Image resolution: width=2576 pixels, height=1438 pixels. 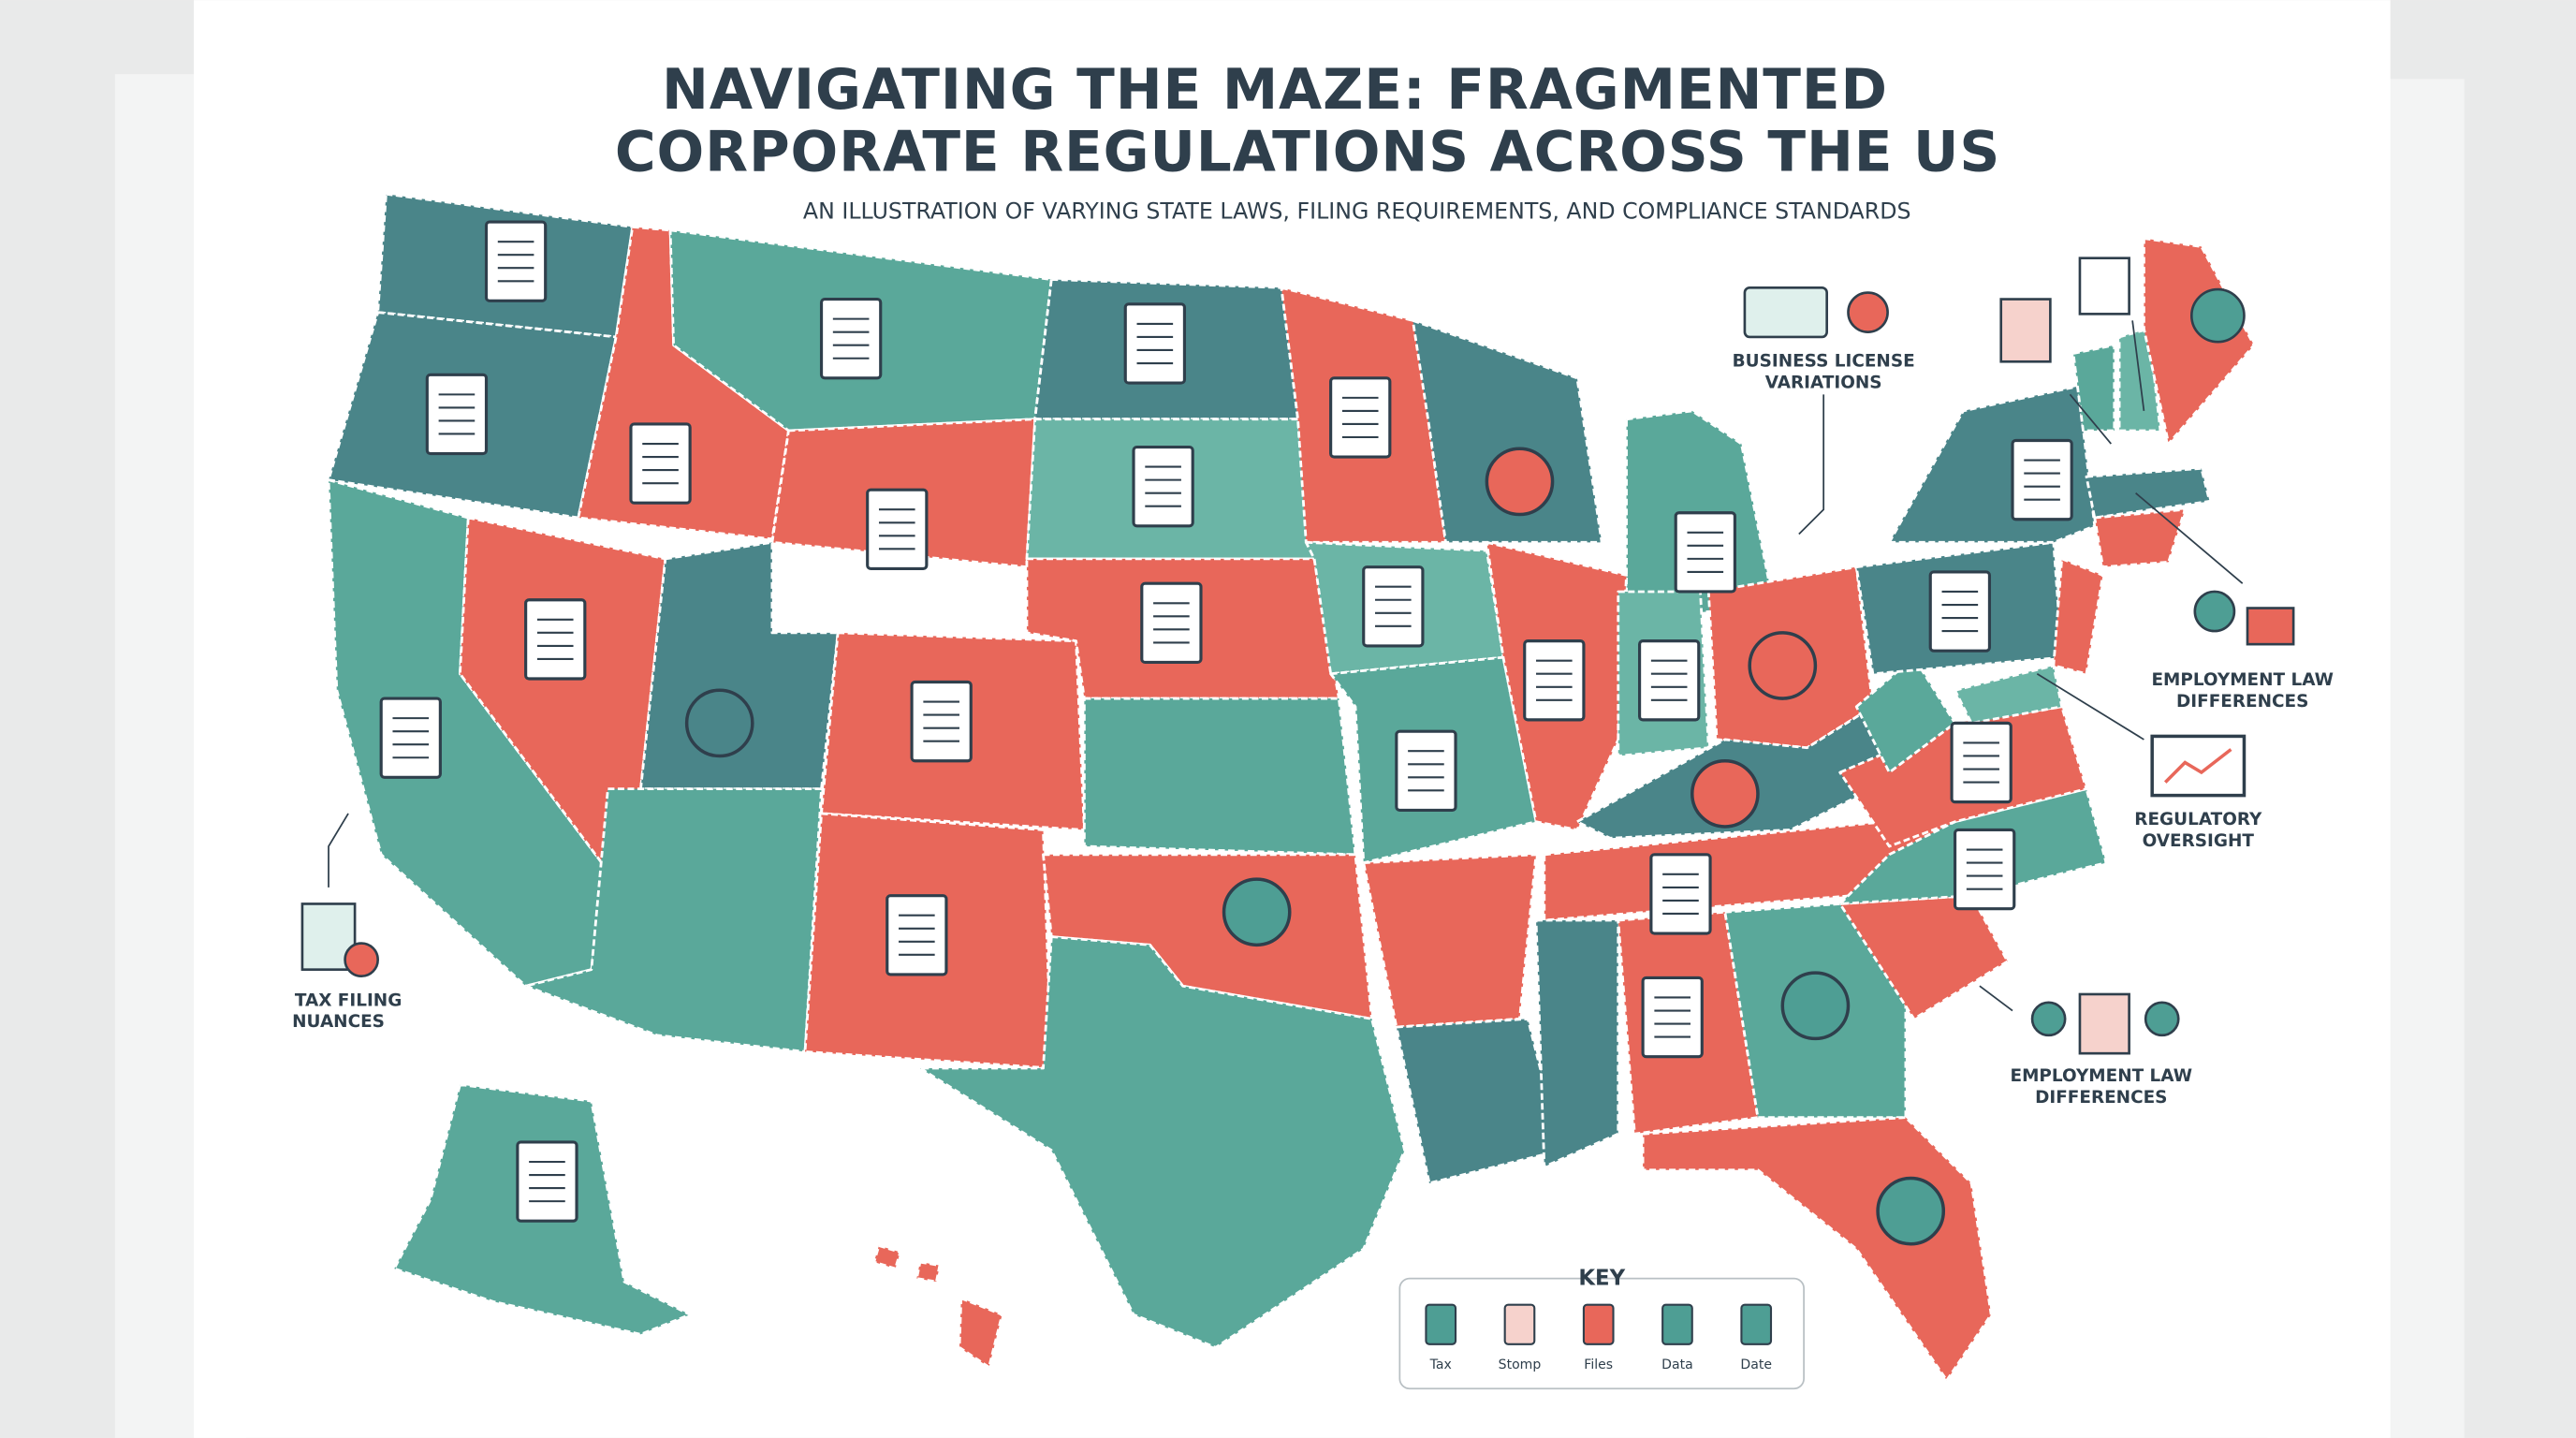 I want to click on key-label: Files, so click(x=1598, y=1364).